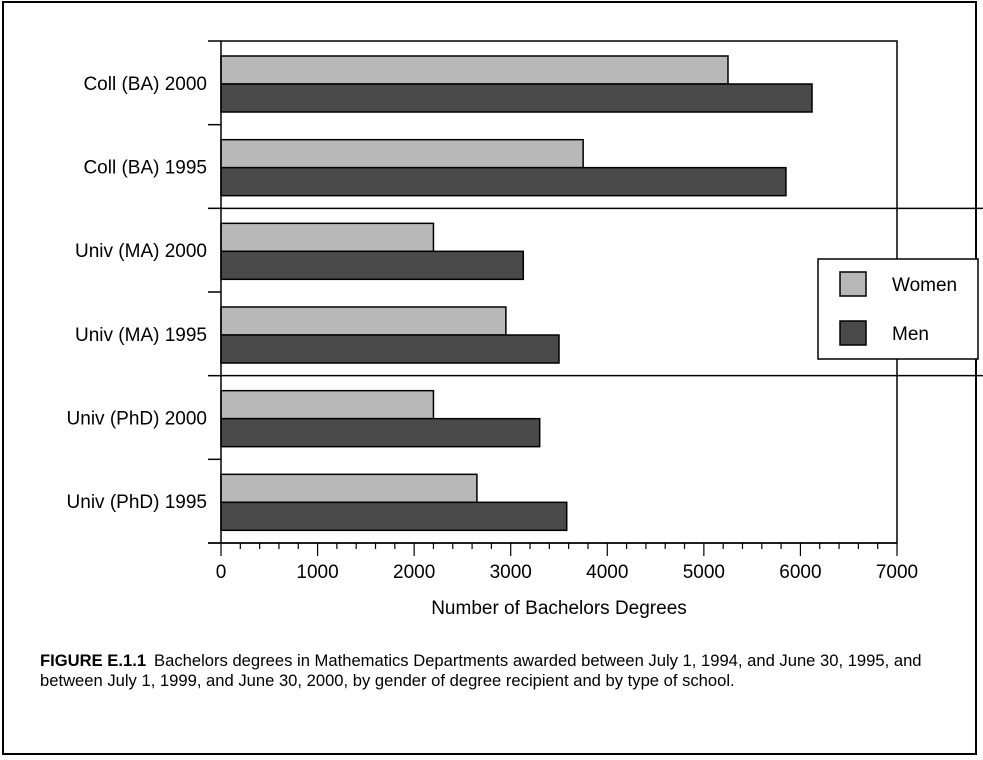 The width and height of the screenshot is (983, 760). I want to click on legend-label-women: Women, so click(924, 285).